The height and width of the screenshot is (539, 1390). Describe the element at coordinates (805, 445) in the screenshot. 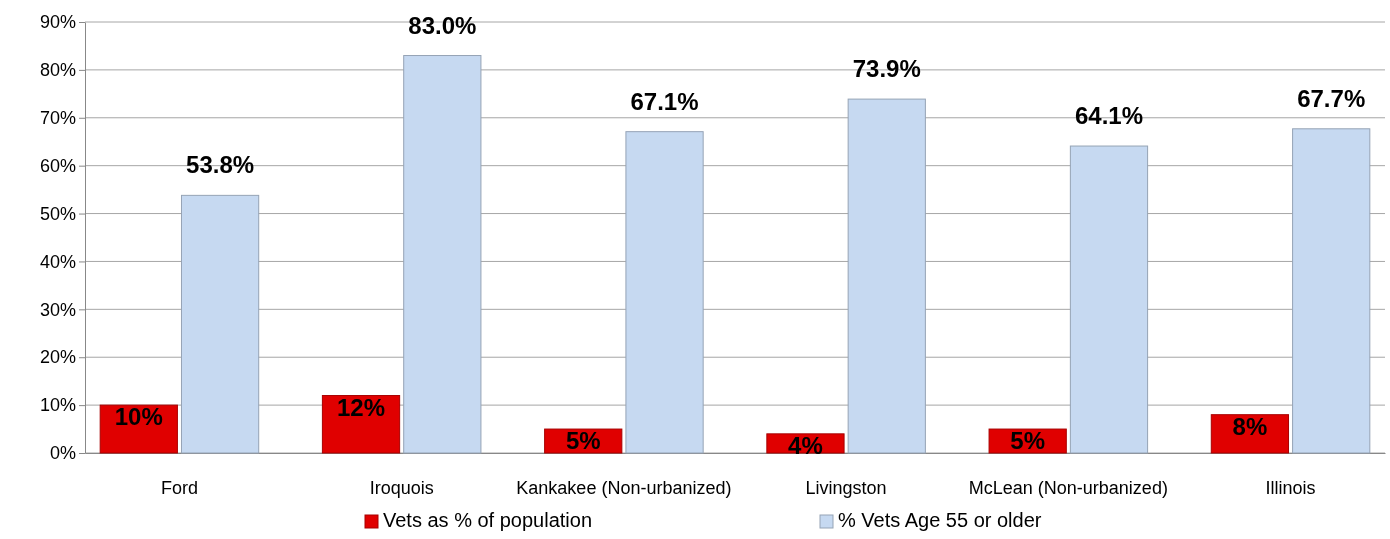

I see `data-label: 4%` at that location.